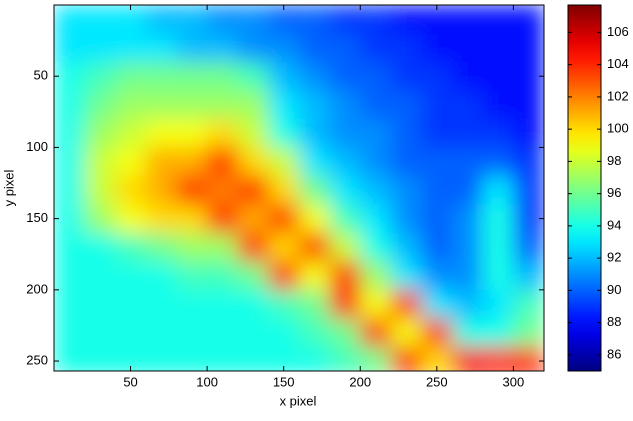 This screenshot has height=421, width=633. Describe the element at coordinates (584, 188) in the screenshot. I see `colorbar` at that location.